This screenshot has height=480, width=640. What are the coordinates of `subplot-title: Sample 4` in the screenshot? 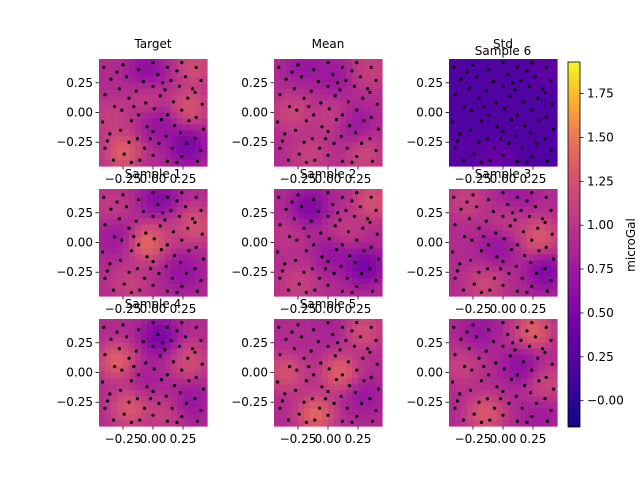 It's located at (153, 304).